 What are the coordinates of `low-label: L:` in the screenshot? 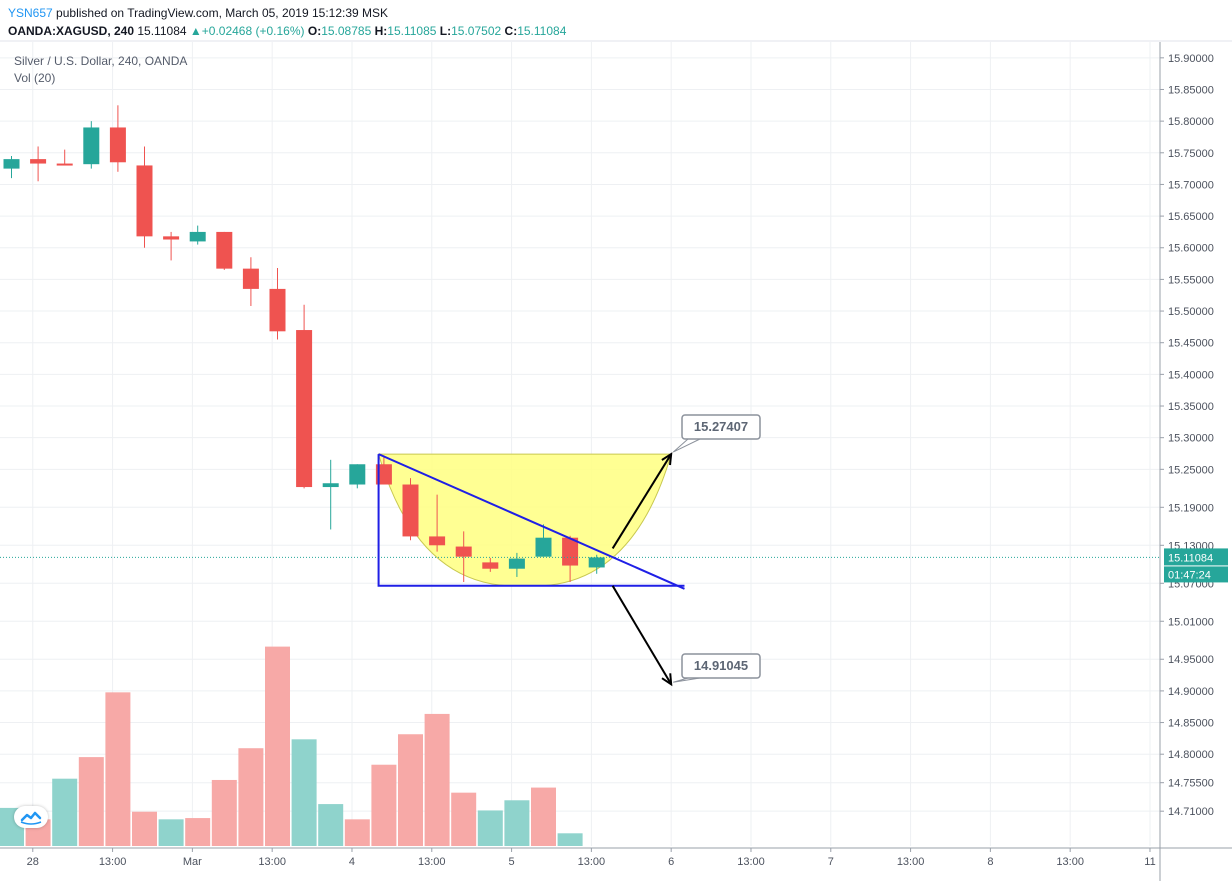 It's located at (445, 31).